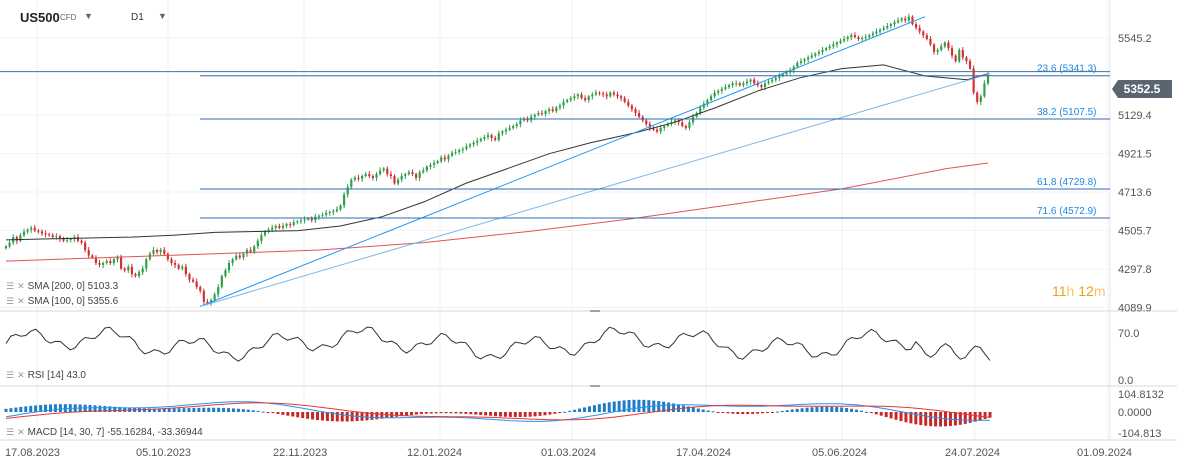 Image resolution: width=1177 pixels, height=465 pixels. I want to click on macd-axis-label: -104.813, so click(1139, 434).